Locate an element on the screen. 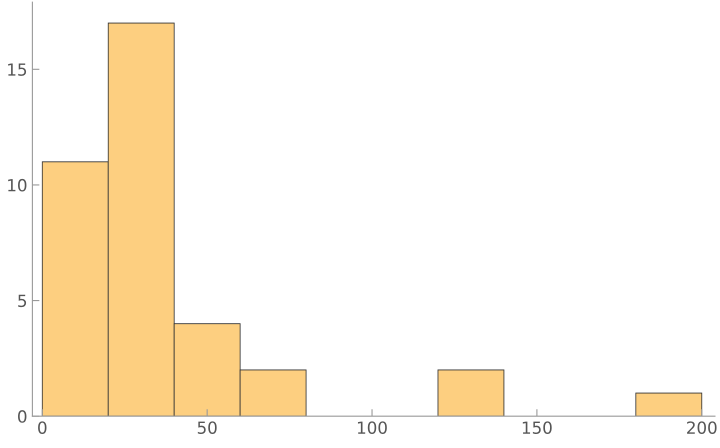 This screenshot has width=720, height=448. y-tick-label: 10 is located at coordinates (17, 185).